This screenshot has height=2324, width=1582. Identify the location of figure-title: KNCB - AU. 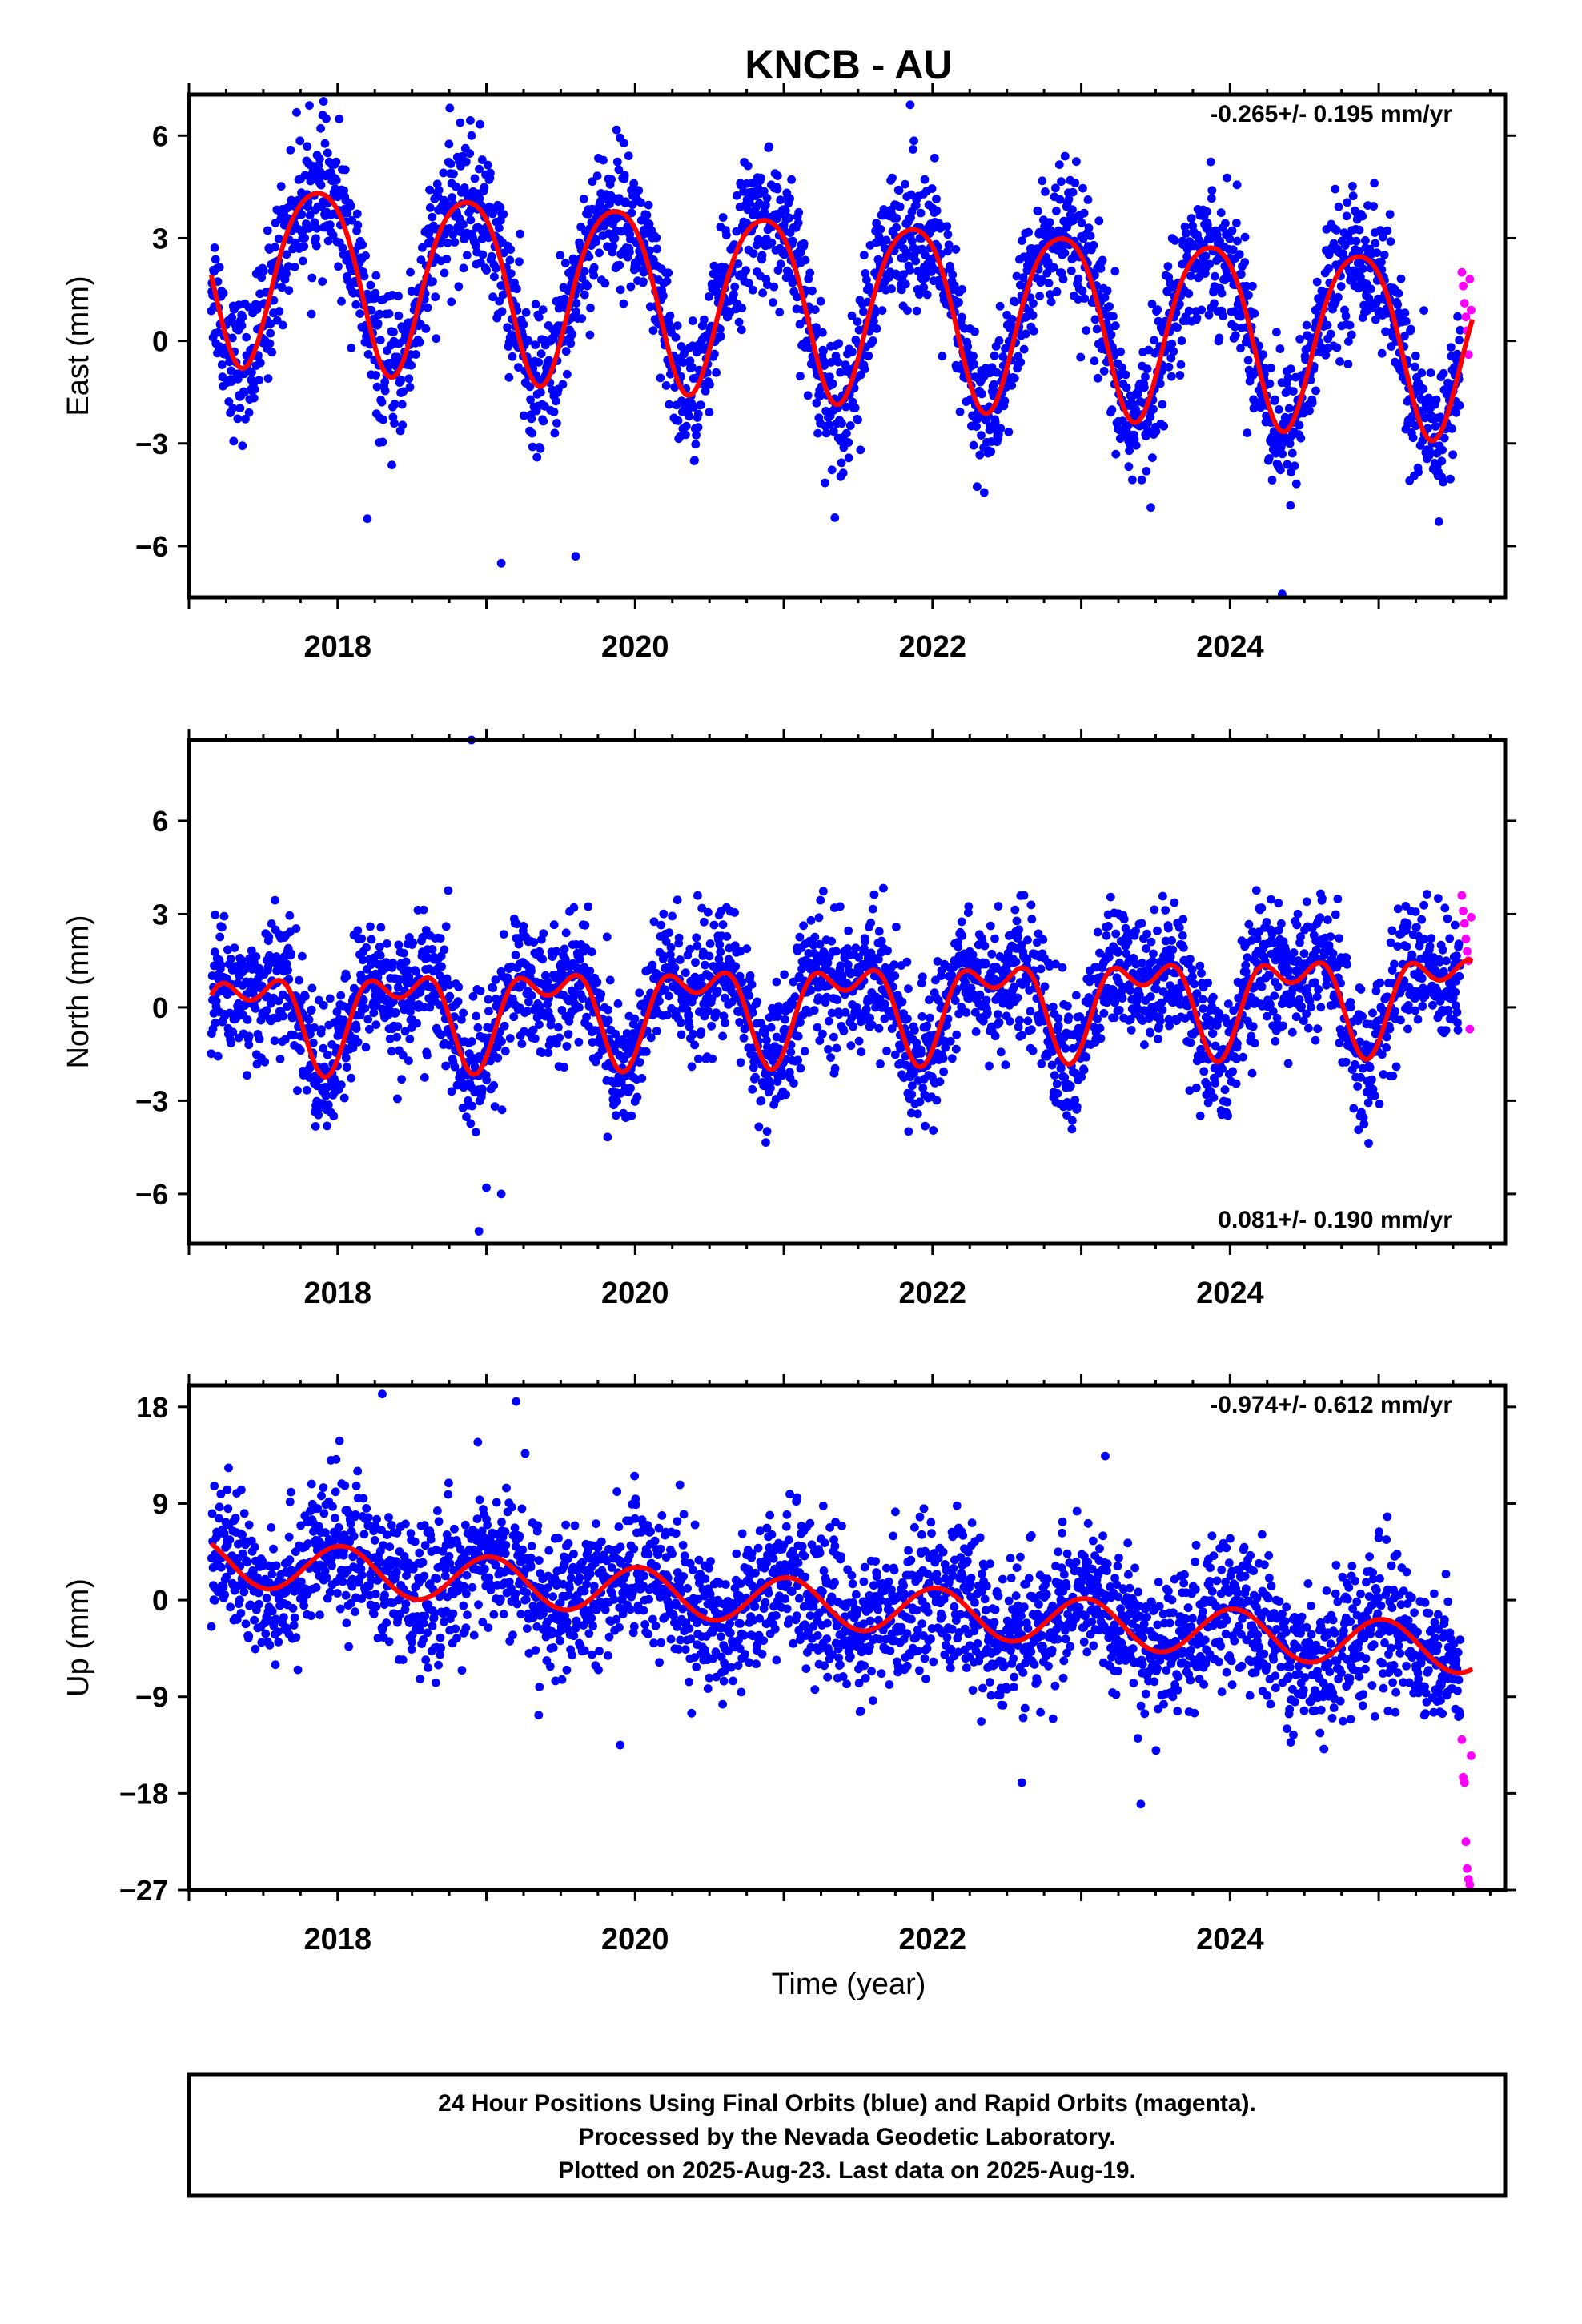
(848, 64).